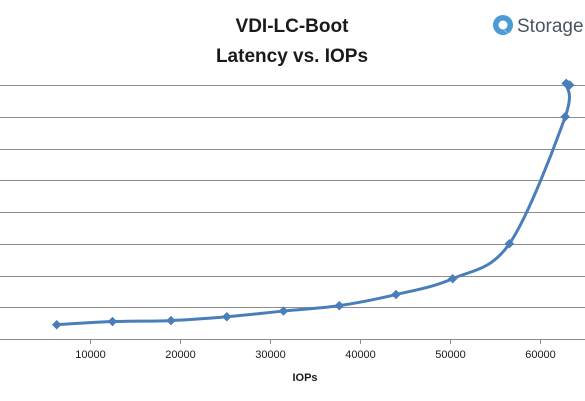  I want to click on brand-logo: Storage, so click(538, 26).